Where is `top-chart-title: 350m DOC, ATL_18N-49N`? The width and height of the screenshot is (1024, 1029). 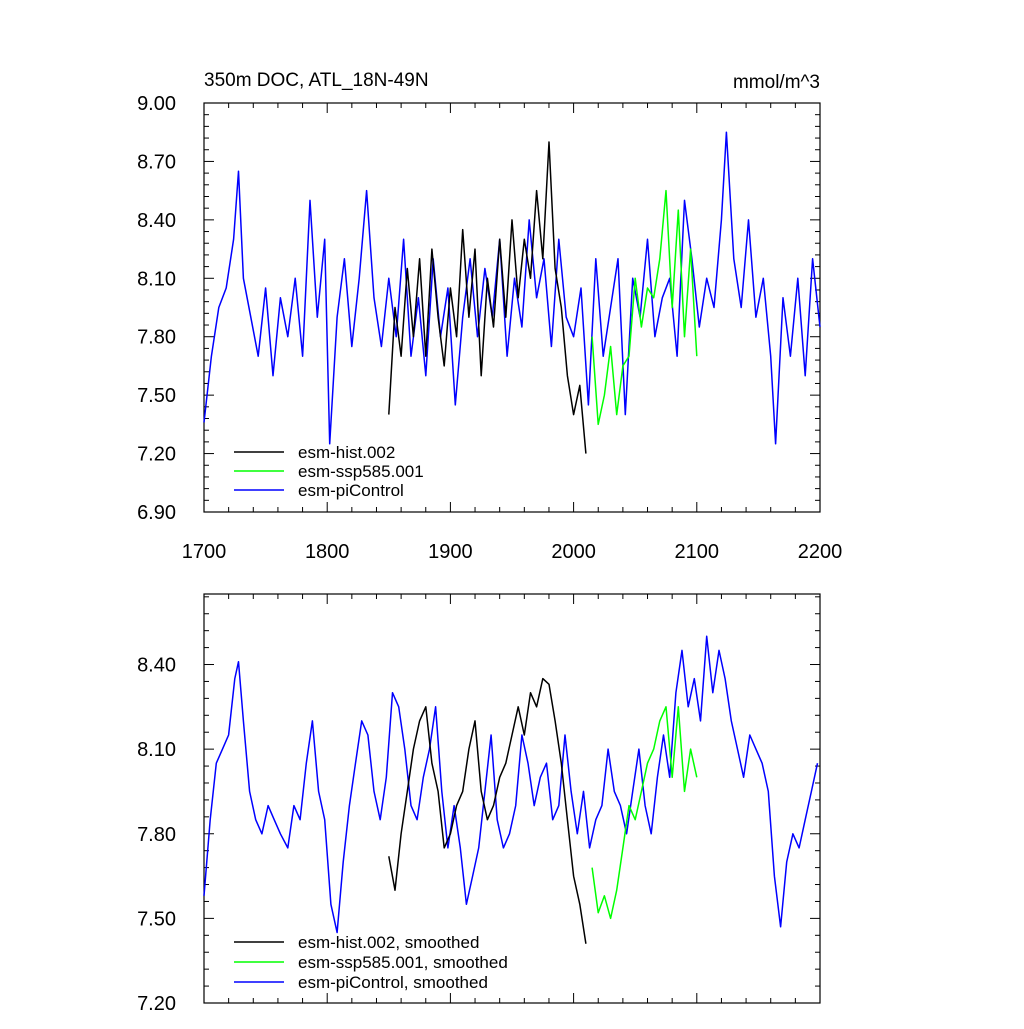 top-chart-title: 350m DOC, ATL_18N-49N is located at coordinates (316, 80).